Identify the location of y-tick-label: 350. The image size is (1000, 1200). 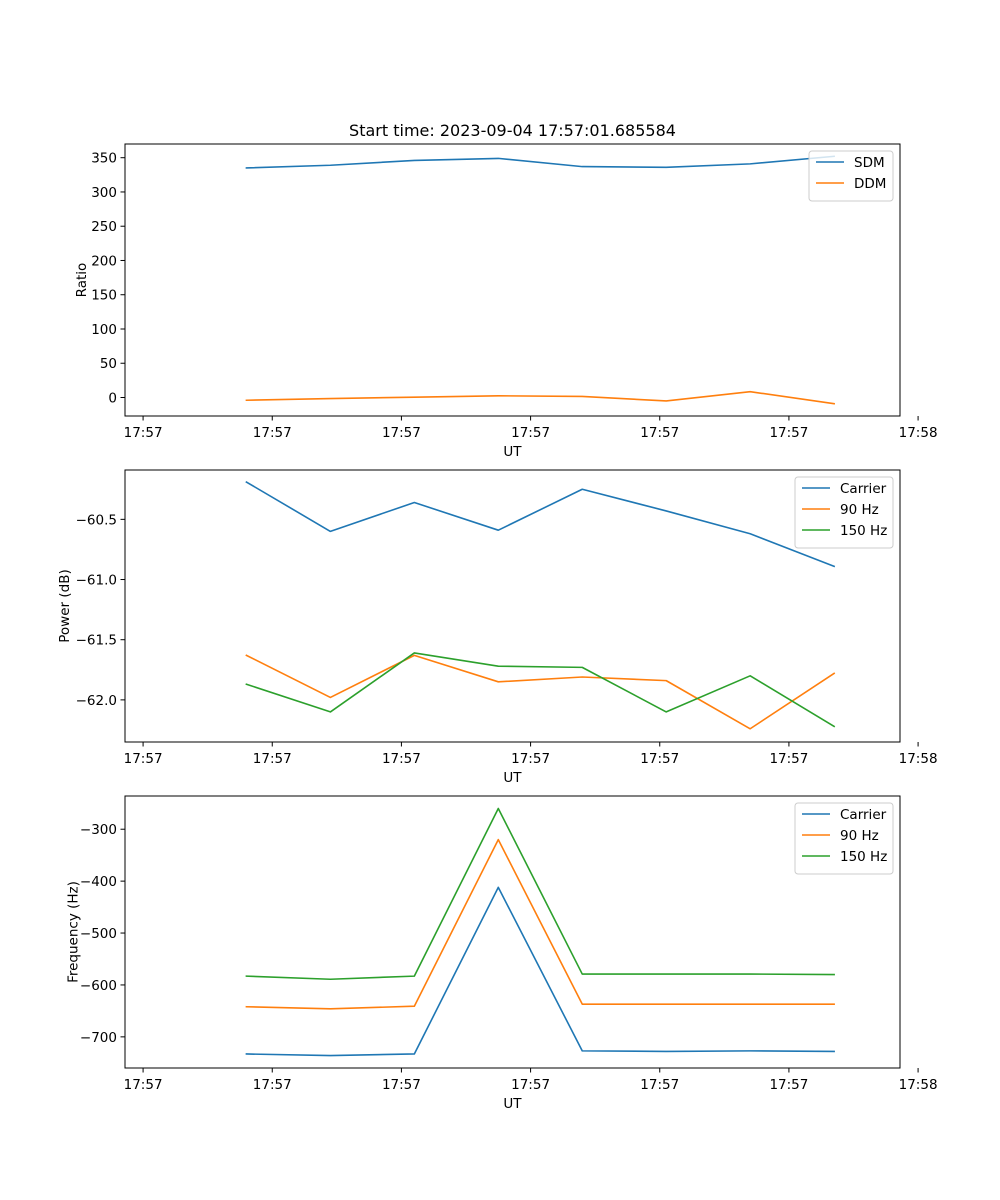
(104, 159).